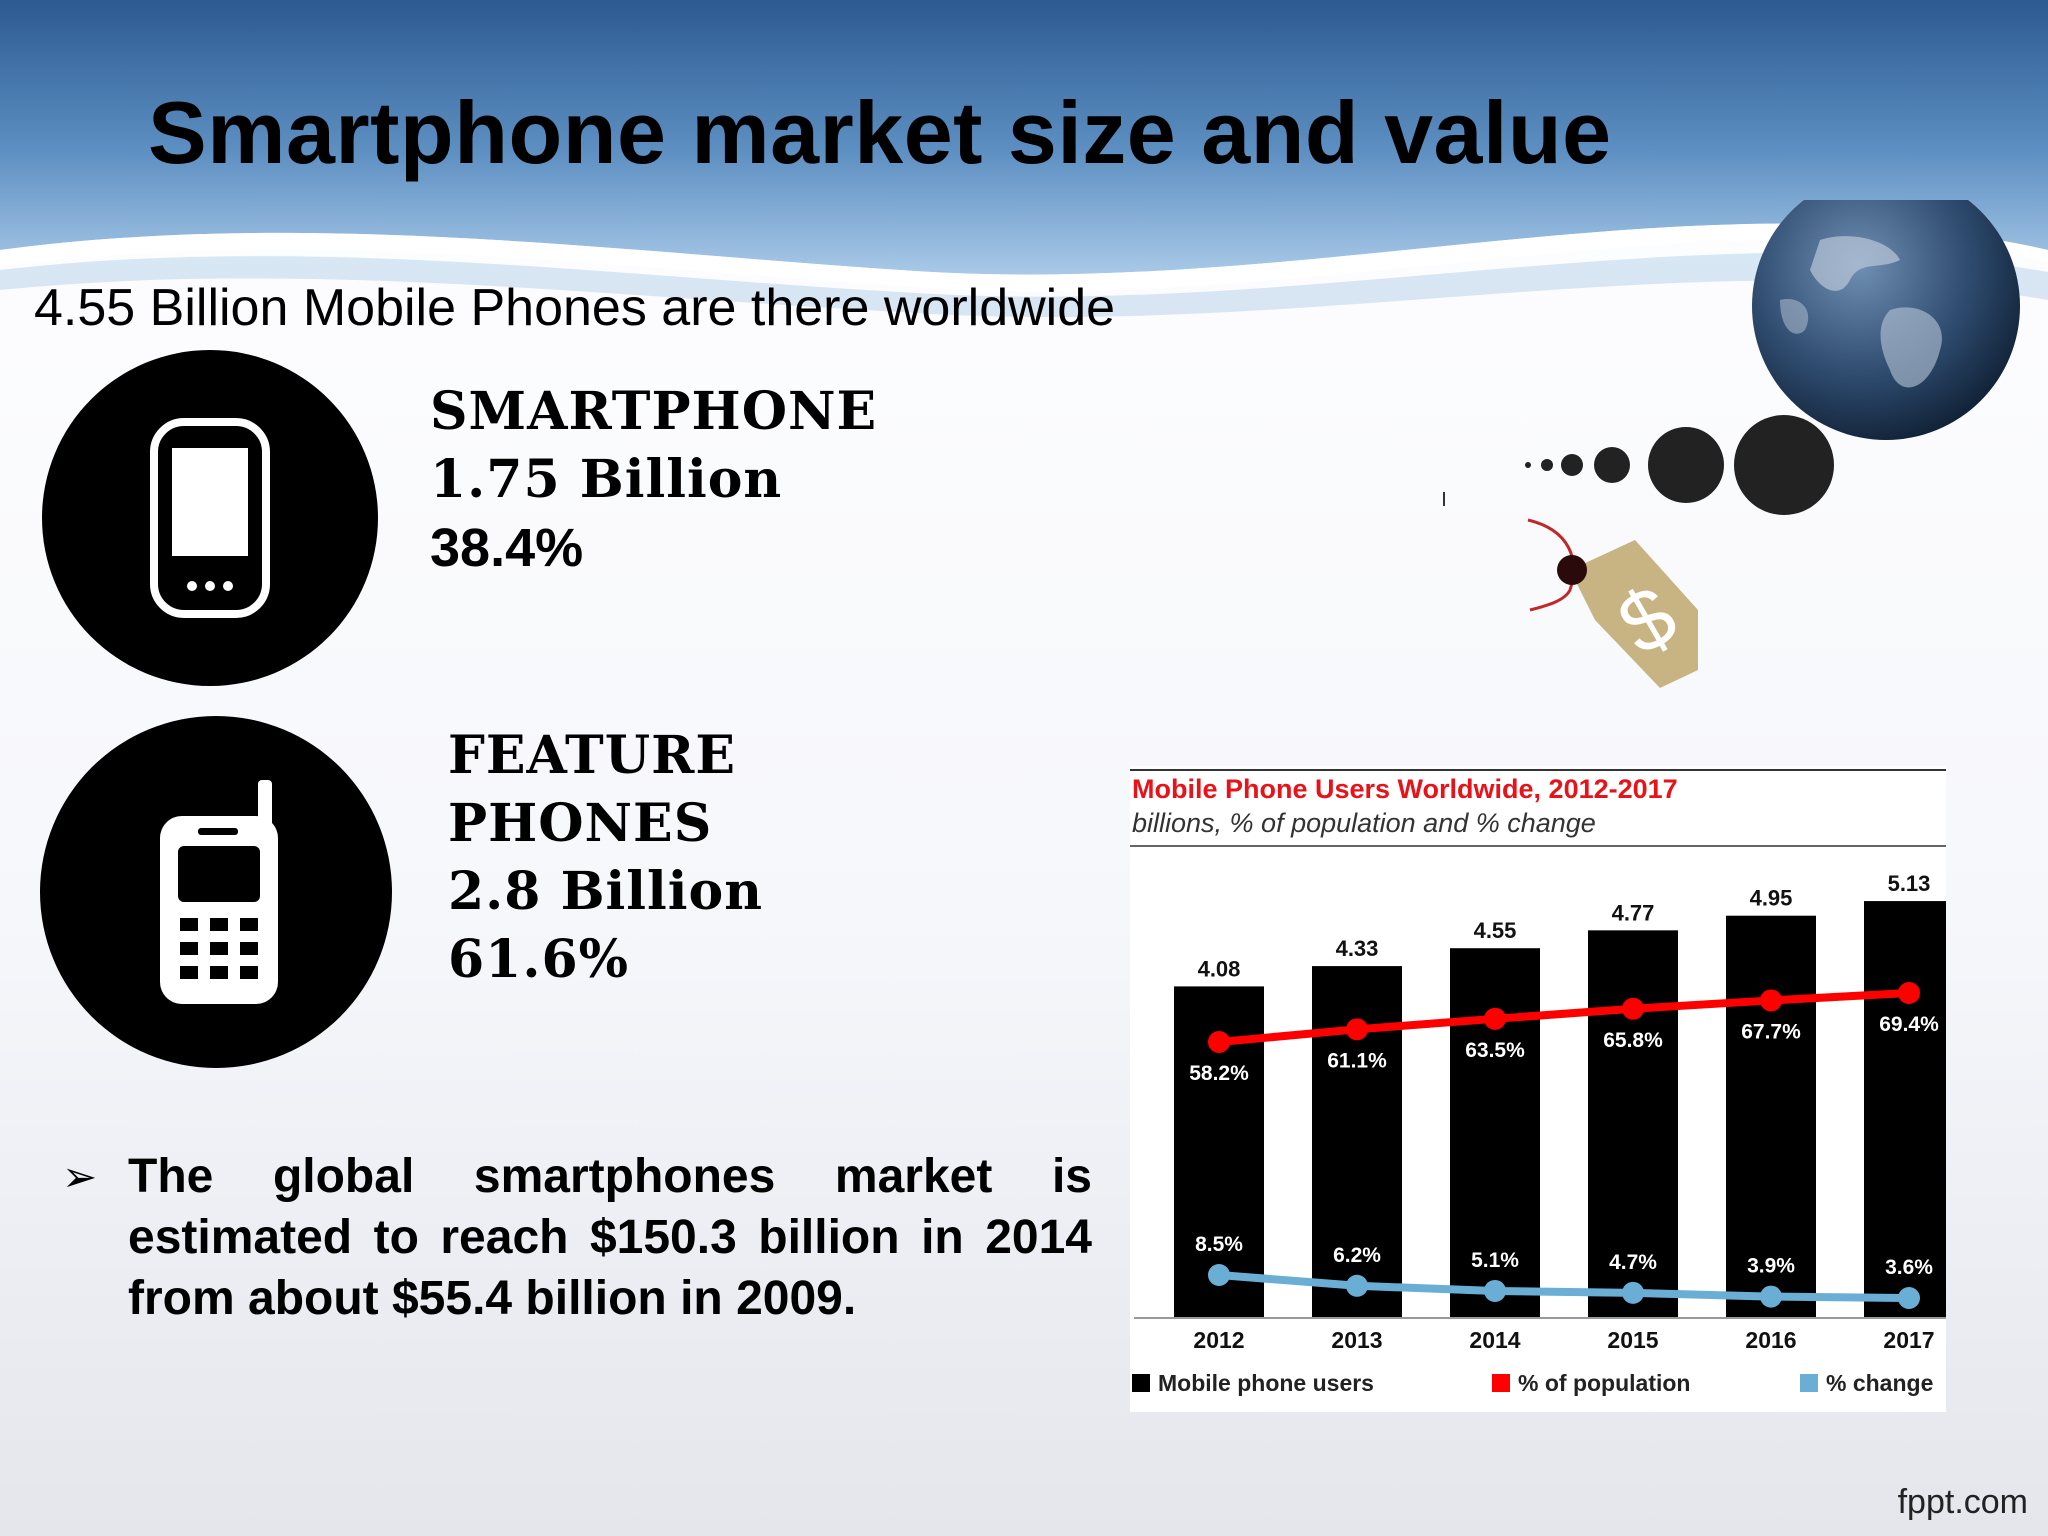  I want to click on price-tag-icon: $, so click(1612, 603).